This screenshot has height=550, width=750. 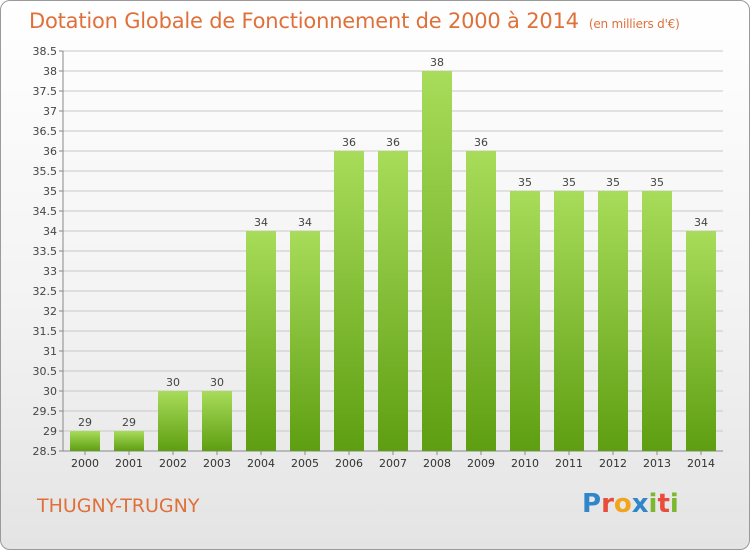 I want to click on y-tick-label: 35, so click(x=50, y=191).